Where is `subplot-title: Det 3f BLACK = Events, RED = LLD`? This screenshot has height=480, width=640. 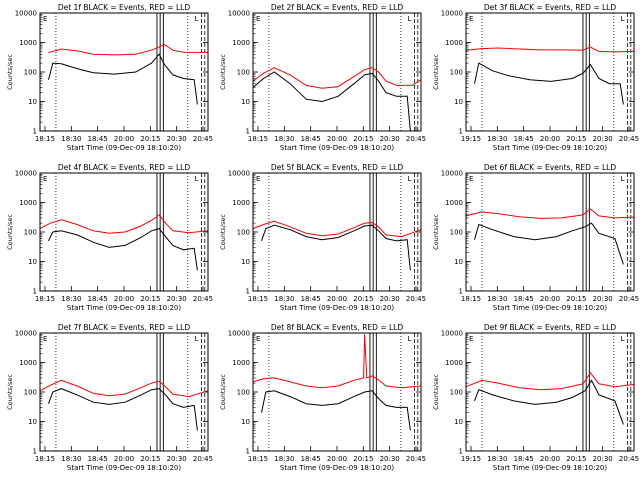 subplot-title: Det 3f BLACK = Events, RED = LLD is located at coordinates (550, 7).